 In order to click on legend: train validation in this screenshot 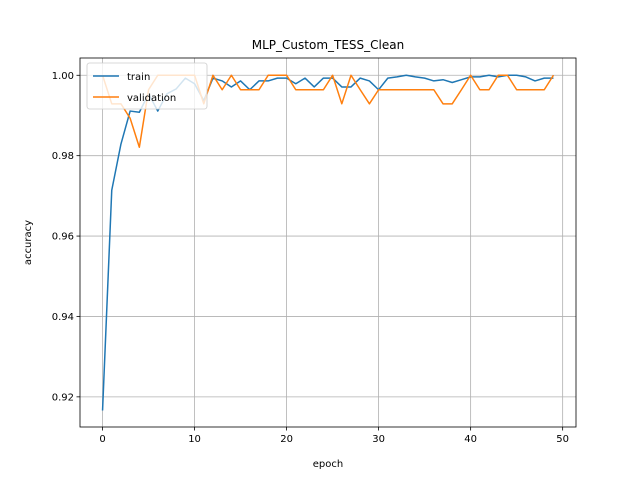, I will do `click(147, 86)`.